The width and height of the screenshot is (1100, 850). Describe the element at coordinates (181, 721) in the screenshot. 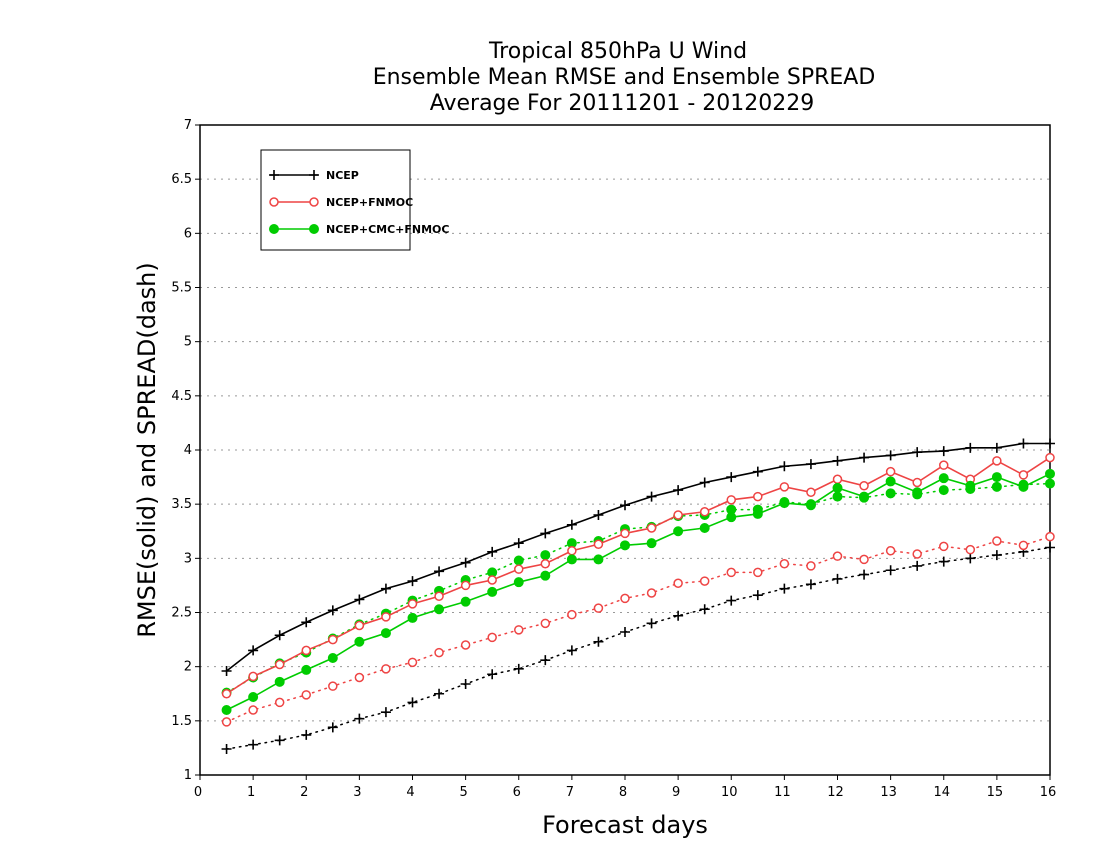

I see `y-tick-label: 1.5` at that location.